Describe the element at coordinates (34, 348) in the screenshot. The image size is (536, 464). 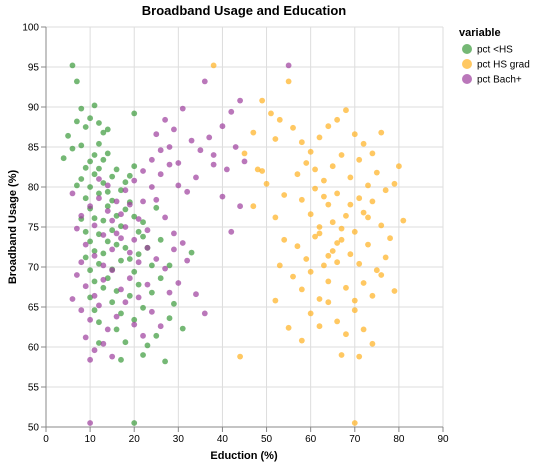
I see `y-tick-label: 60` at that location.